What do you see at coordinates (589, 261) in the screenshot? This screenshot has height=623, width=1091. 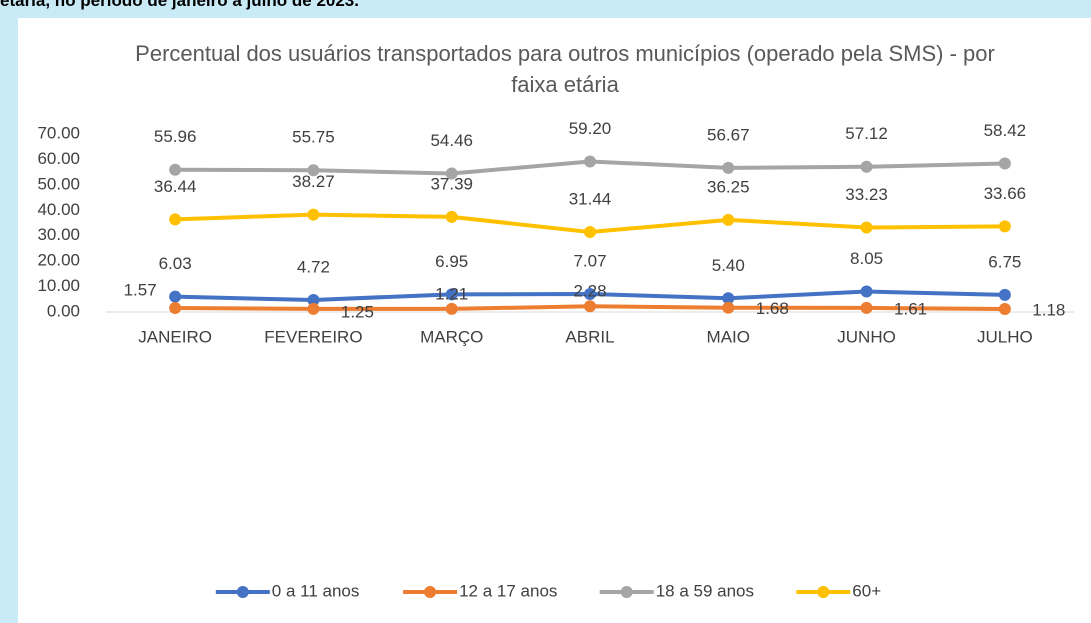 I see `data-label: 7.07` at bounding box center [589, 261].